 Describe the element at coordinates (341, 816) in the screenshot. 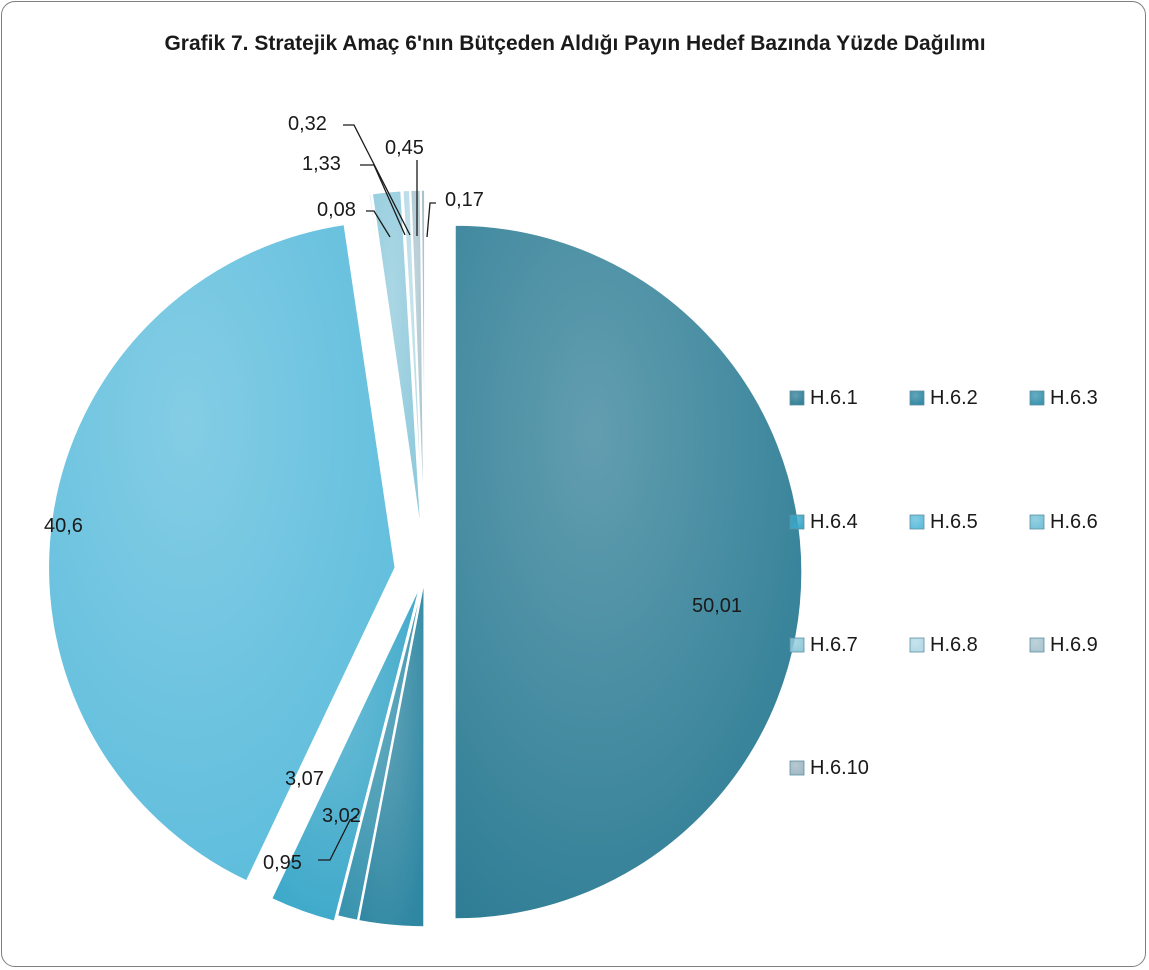

I see `data-label-h-6-2: 3,02` at that location.